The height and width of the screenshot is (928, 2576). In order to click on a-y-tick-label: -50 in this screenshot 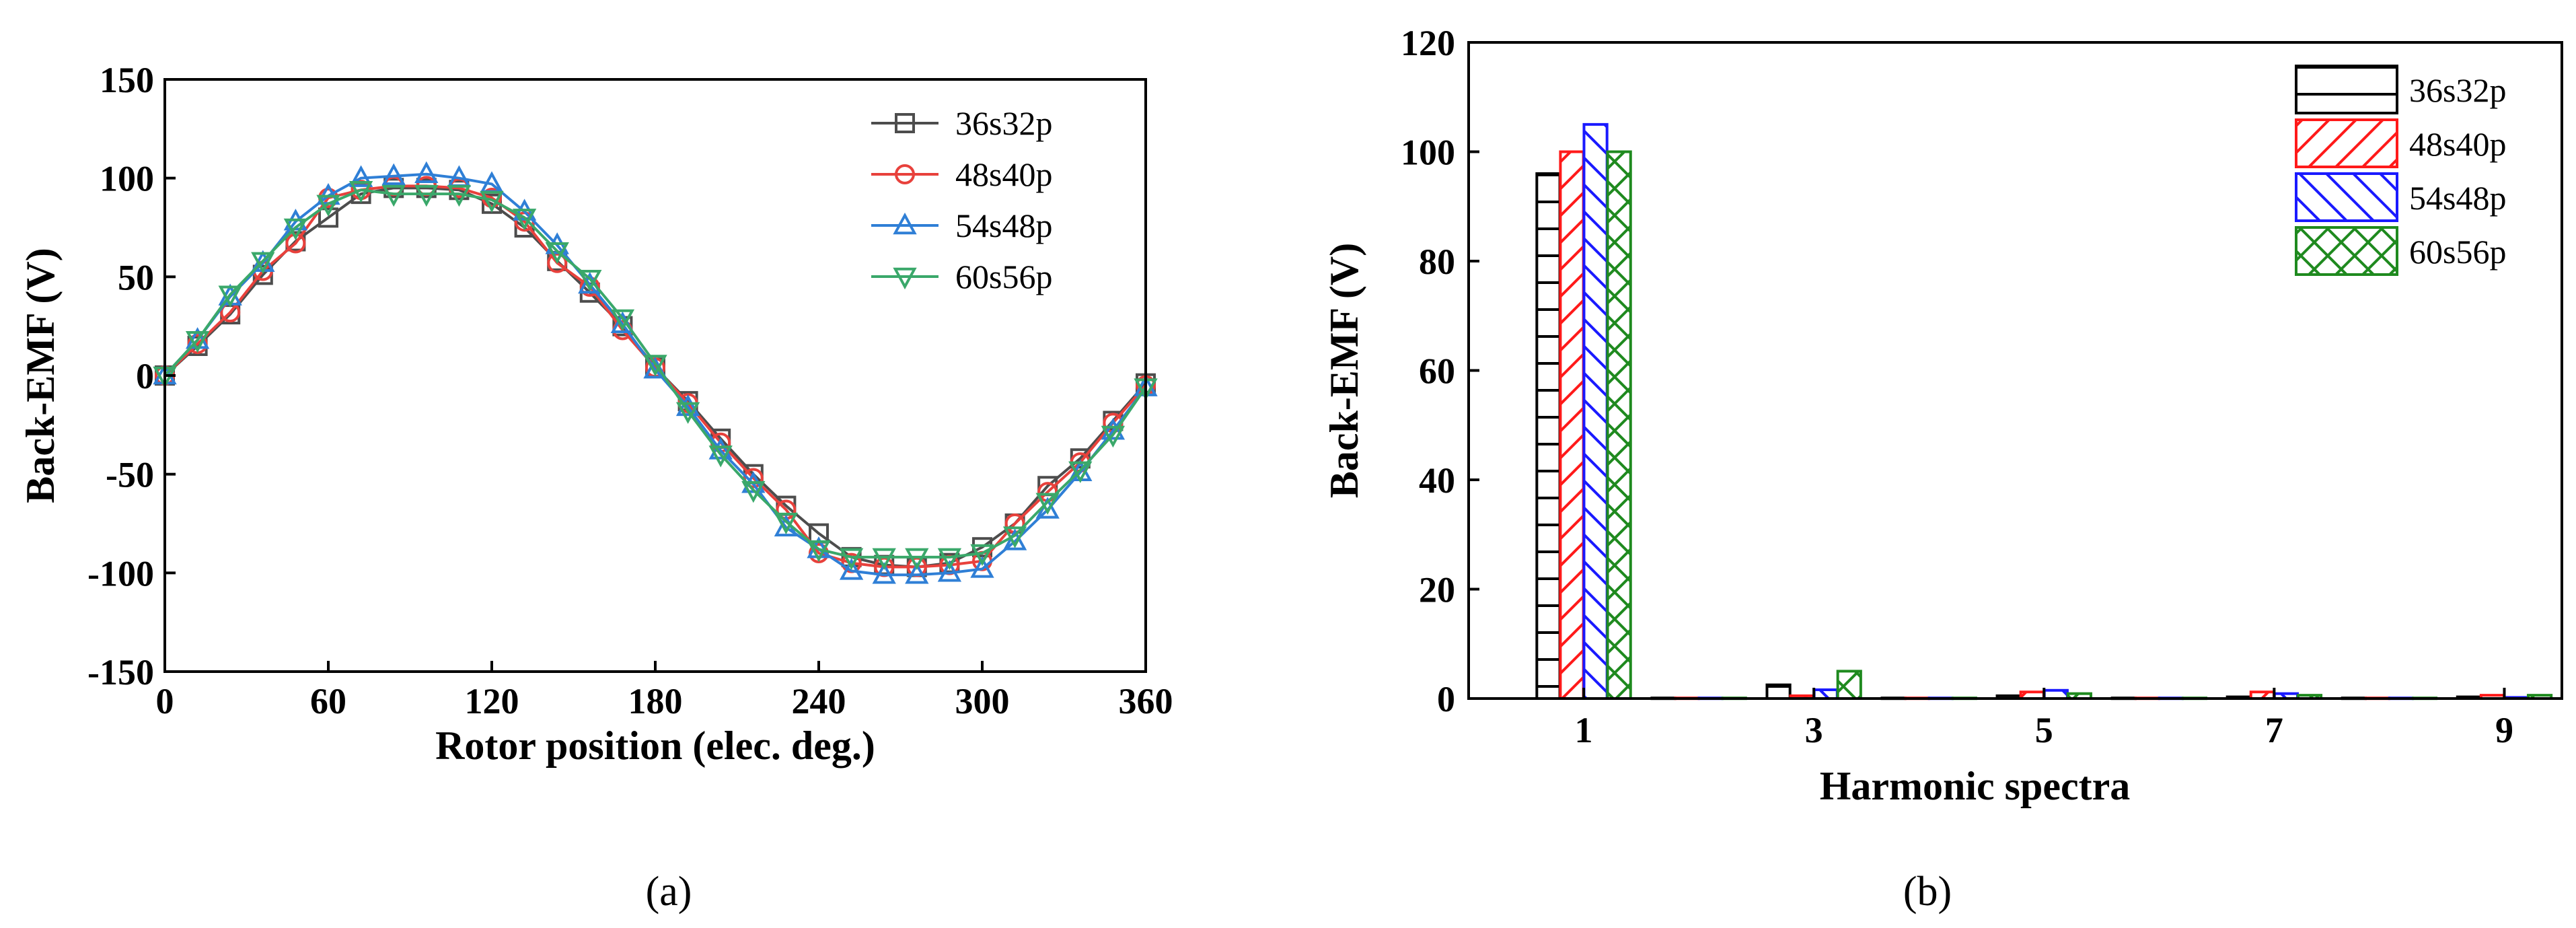, I will do `click(130, 475)`.